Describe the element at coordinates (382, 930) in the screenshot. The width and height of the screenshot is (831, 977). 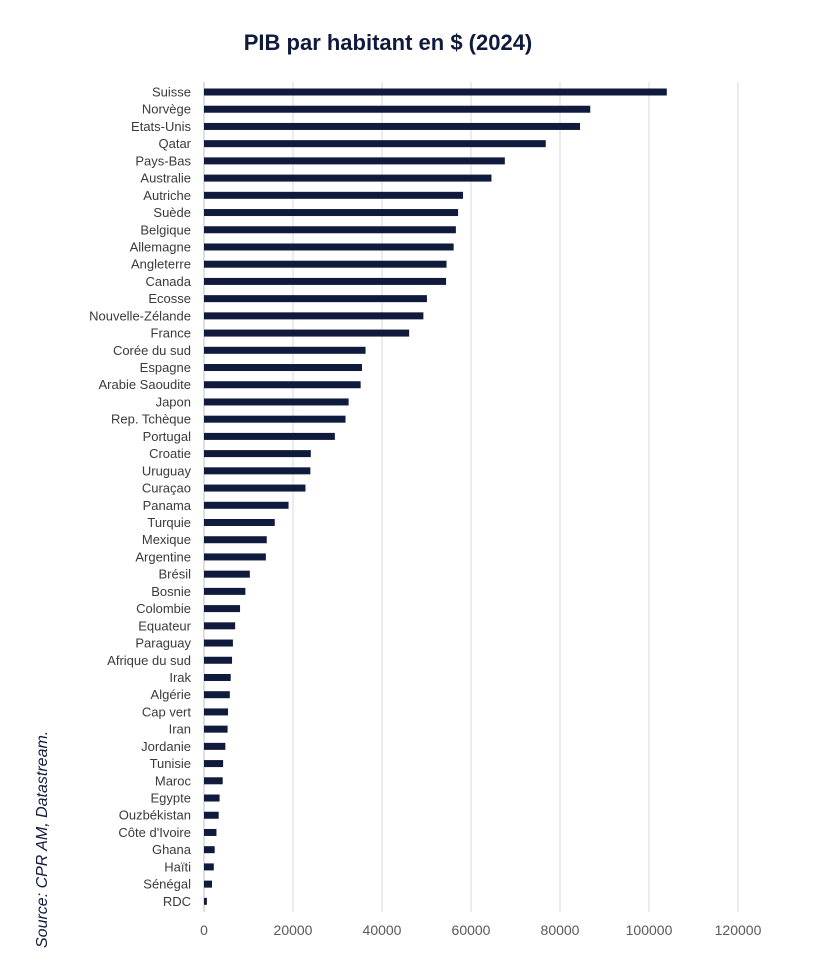
I see `x-tick-label: 40000` at that location.